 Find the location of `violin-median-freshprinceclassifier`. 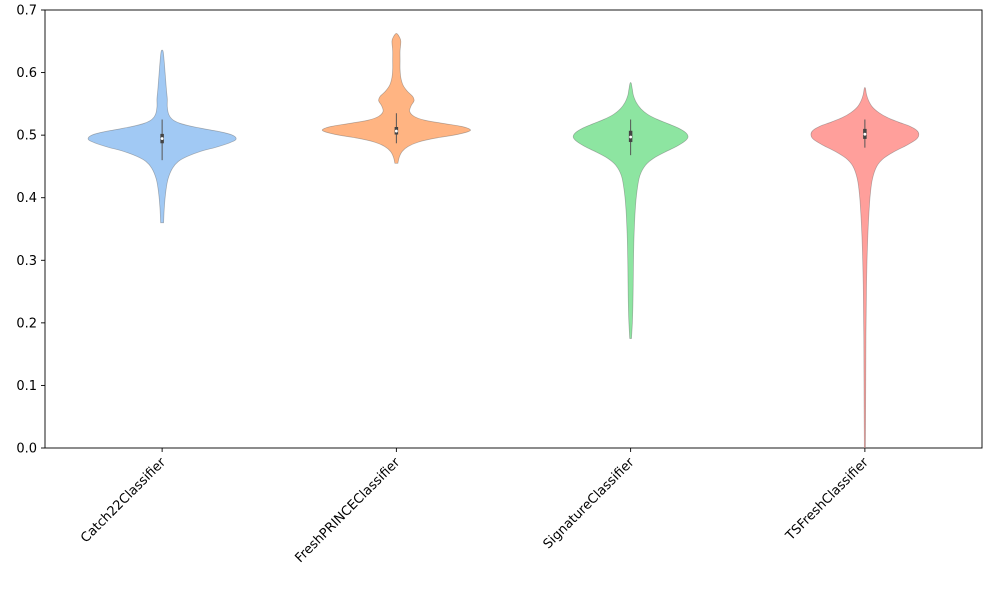

violin-median-freshprinceclassifier is located at coordinates (396, 131).